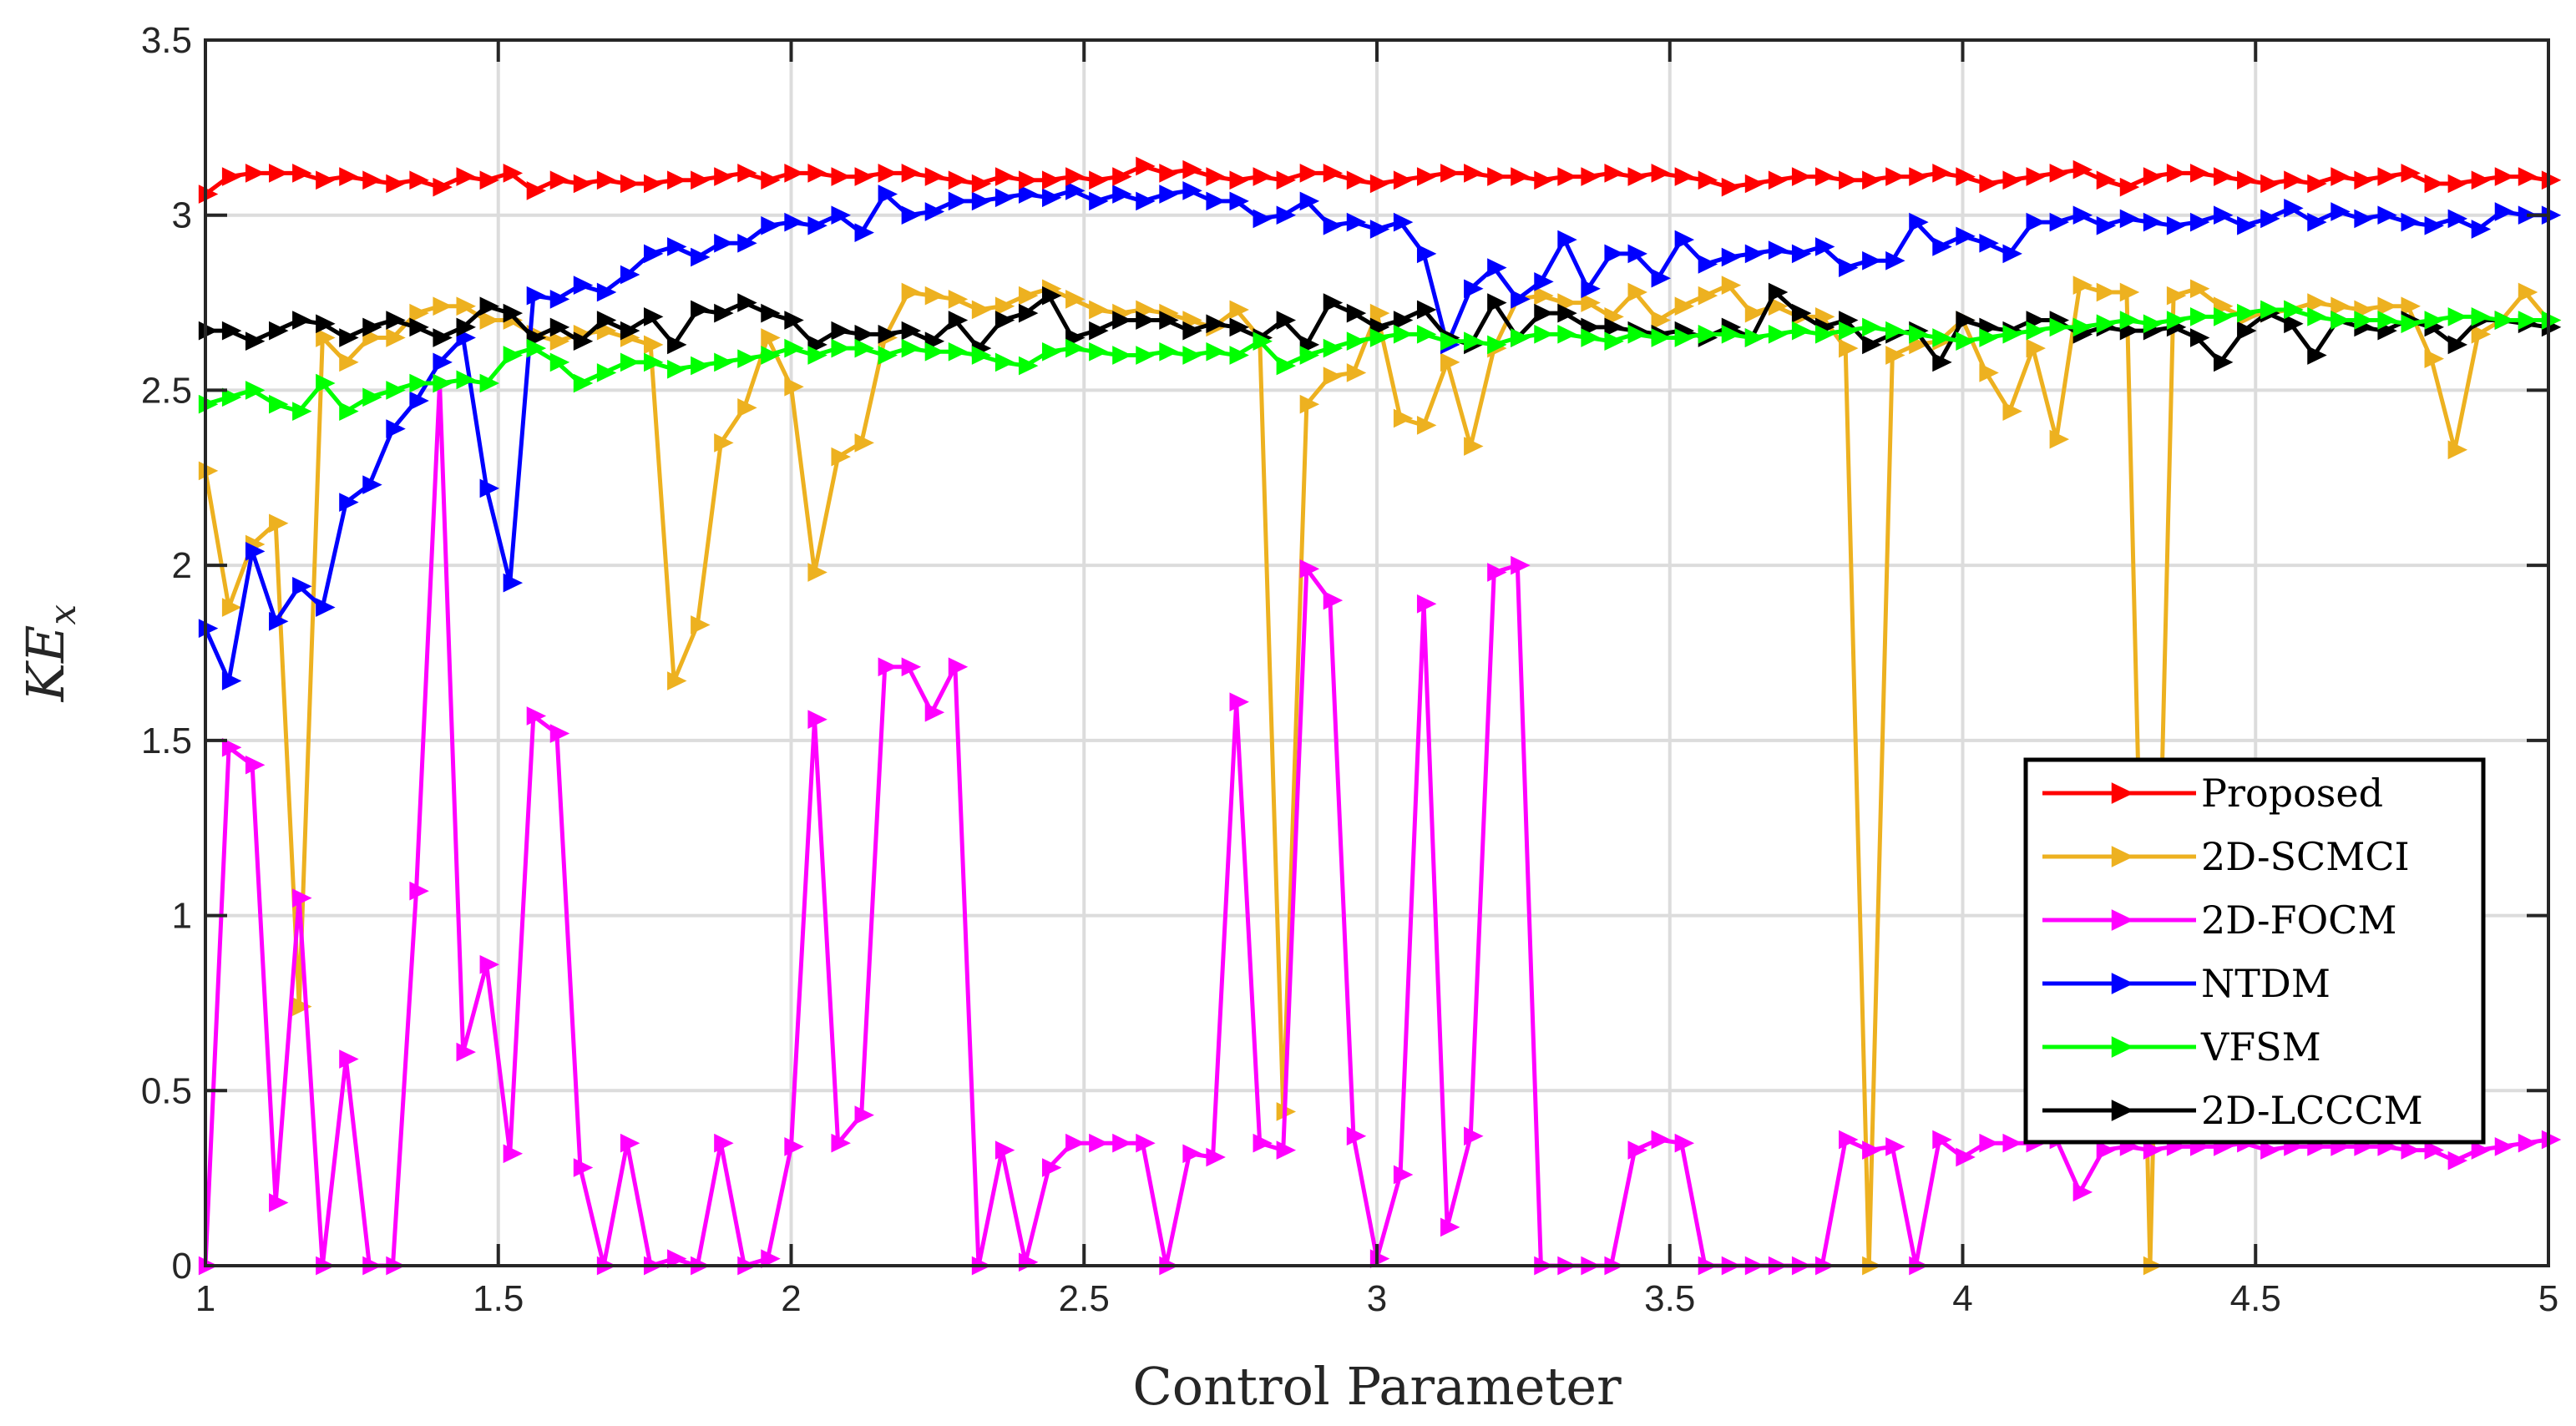 The width and height of the screenshot is (2576, 1426). I want to click on y-tick-label: 3.5, so click(166, 40).